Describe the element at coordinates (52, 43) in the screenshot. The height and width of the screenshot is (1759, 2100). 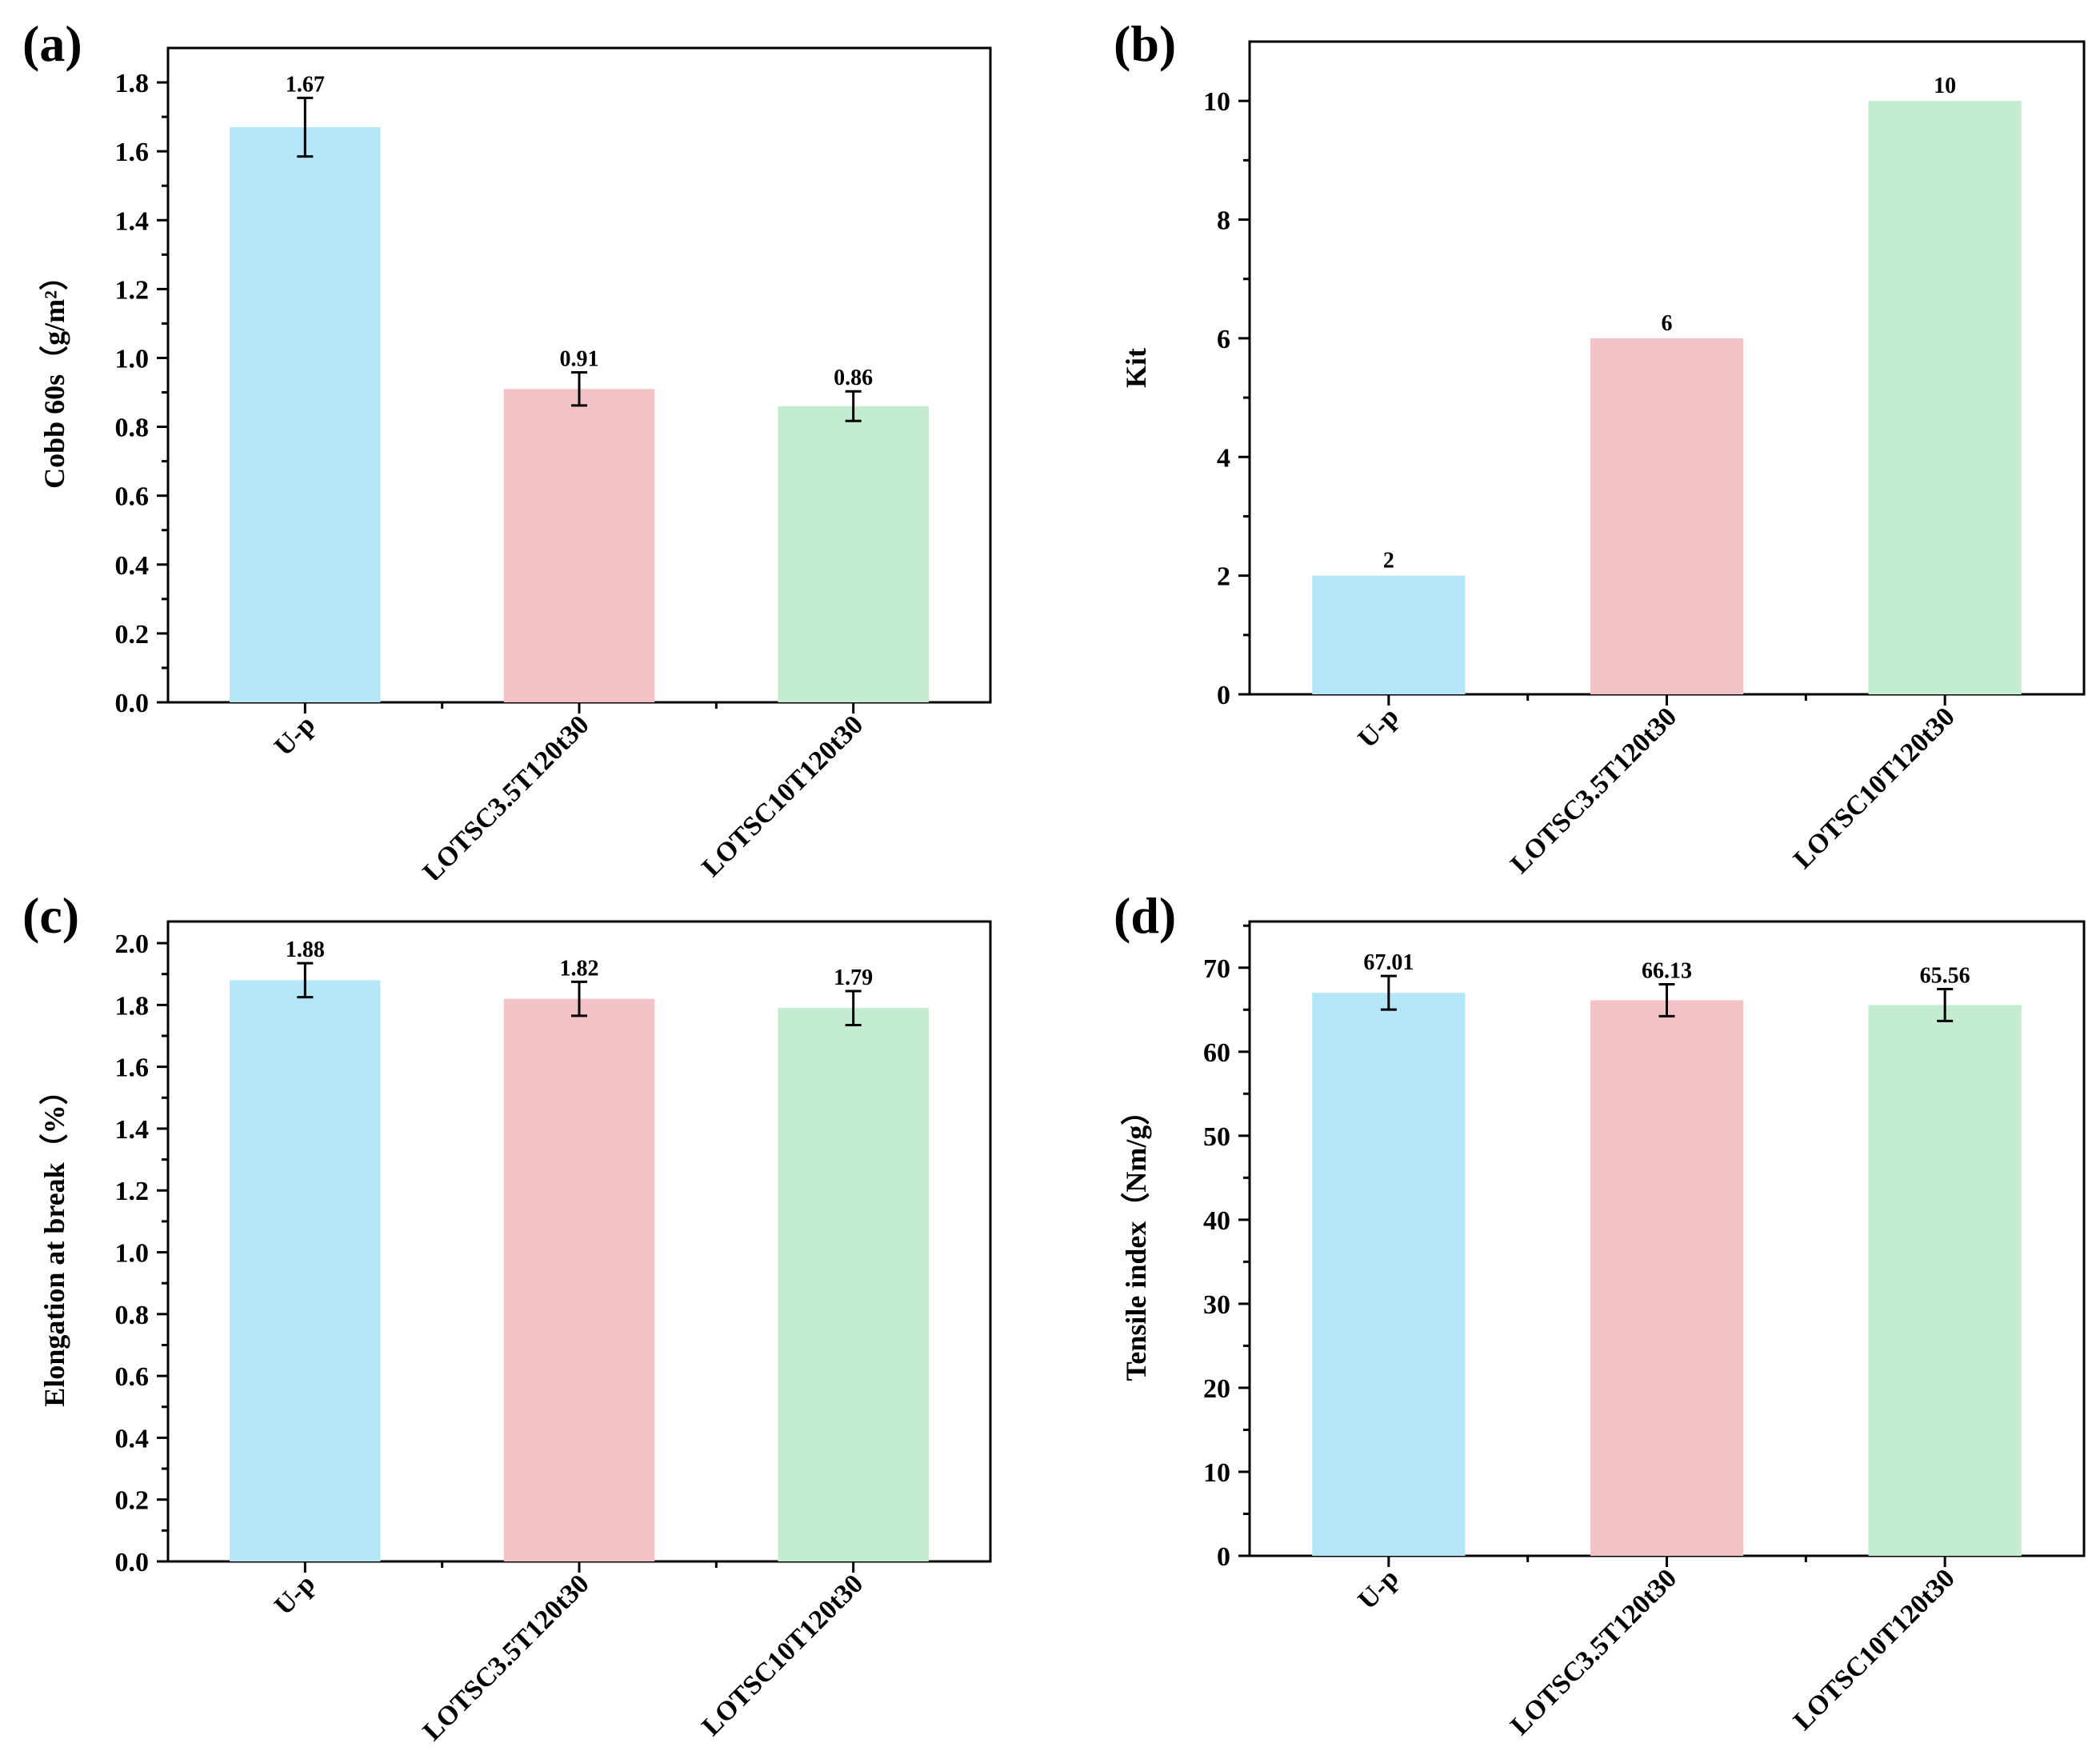
I see `panel-label: (a)` at that location.